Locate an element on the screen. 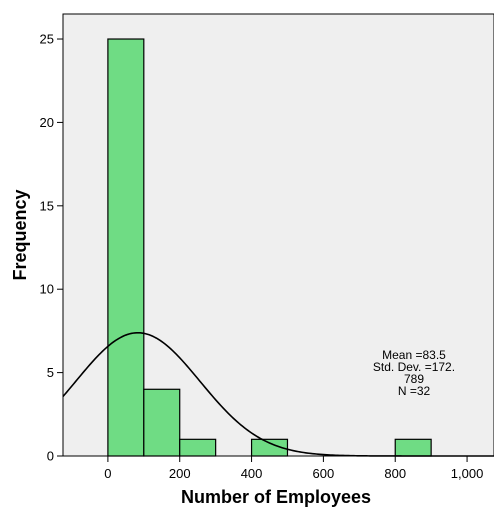 This screenshot has height=510, width=494. x-tick-label-3: 600 is located at coordinates (324, 473).